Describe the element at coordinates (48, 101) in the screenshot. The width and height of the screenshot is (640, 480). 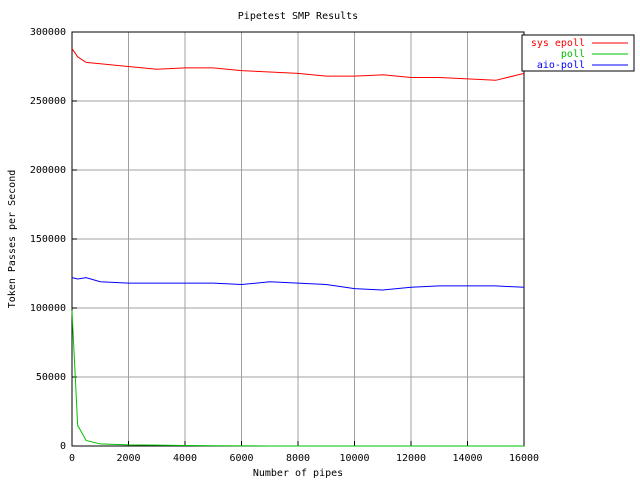
I see `y-tick-label: 250000` at that location.